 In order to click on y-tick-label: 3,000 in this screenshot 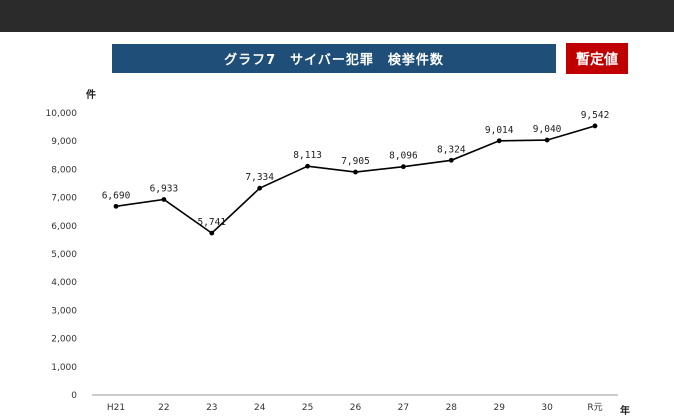, I will do `click(64, 311)`.